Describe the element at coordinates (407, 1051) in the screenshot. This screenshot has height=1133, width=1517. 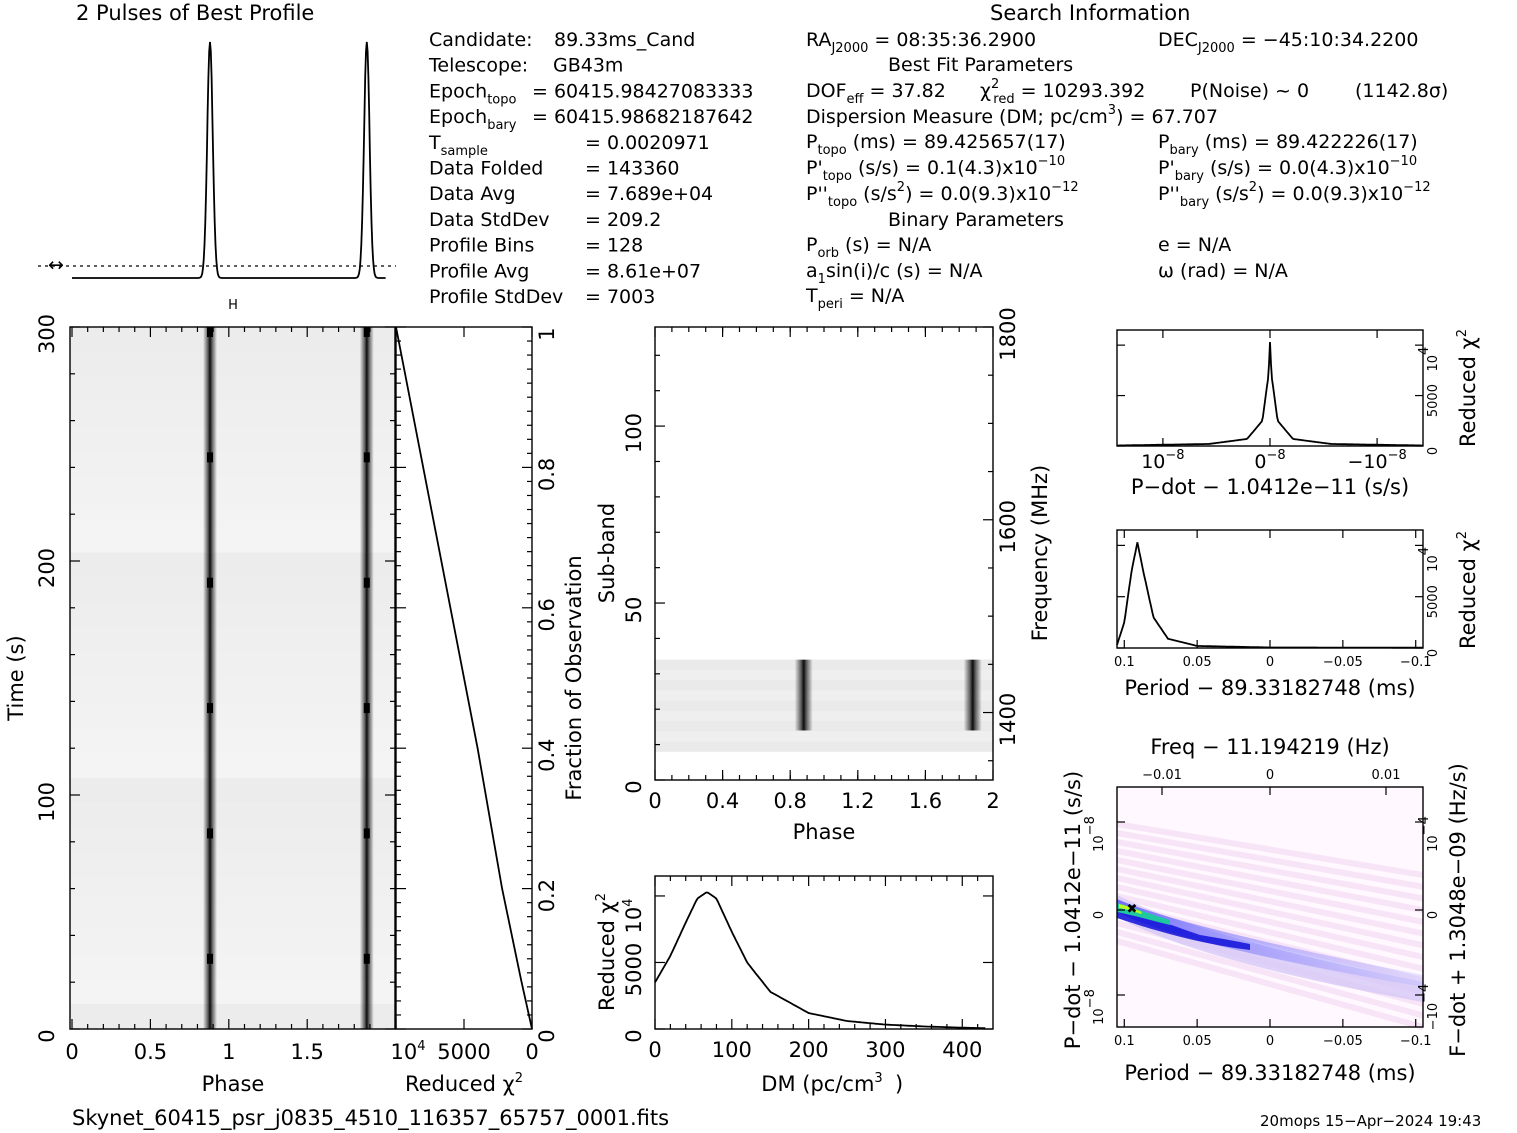
I see `time-chi-xtick: 104` at that location.